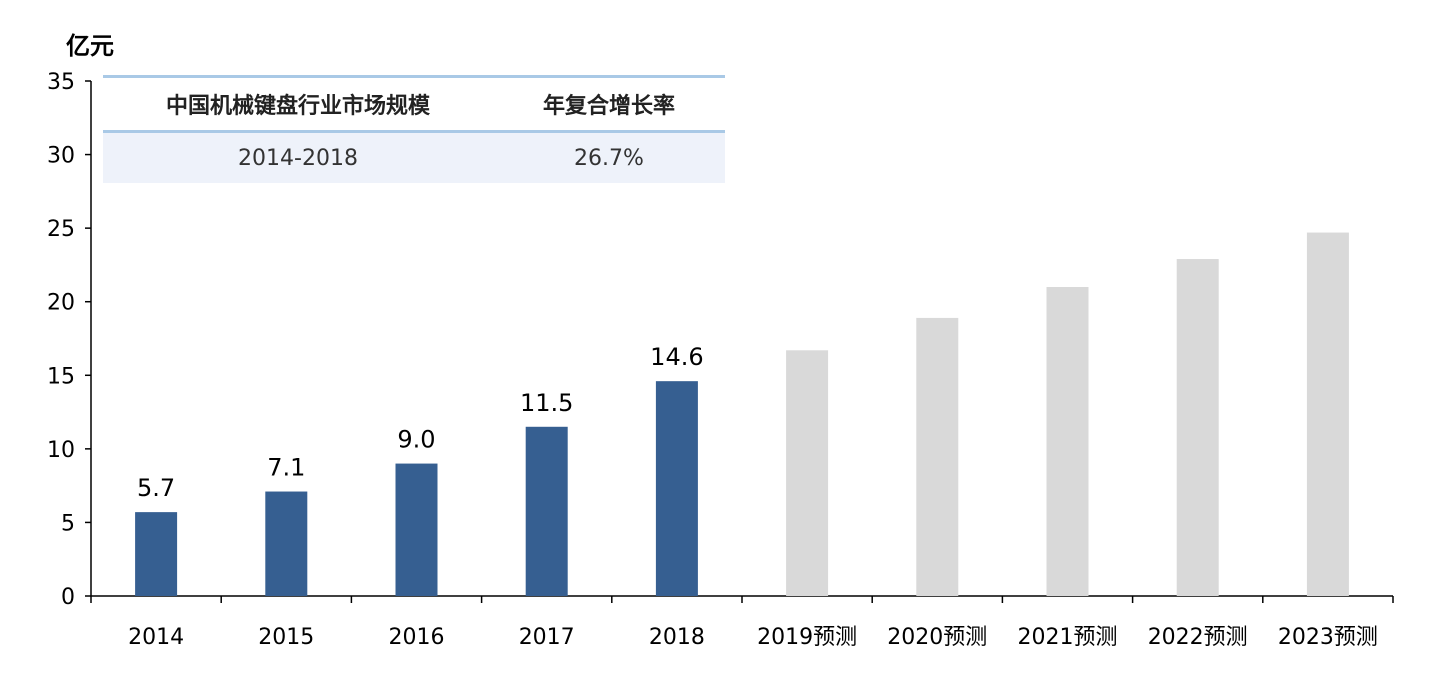 This screenshot has height=686, width=1429. Describe the element at coordinates (937, 637) in the screenshot. I see `x-axis-category-label: 2020预测` at that location.